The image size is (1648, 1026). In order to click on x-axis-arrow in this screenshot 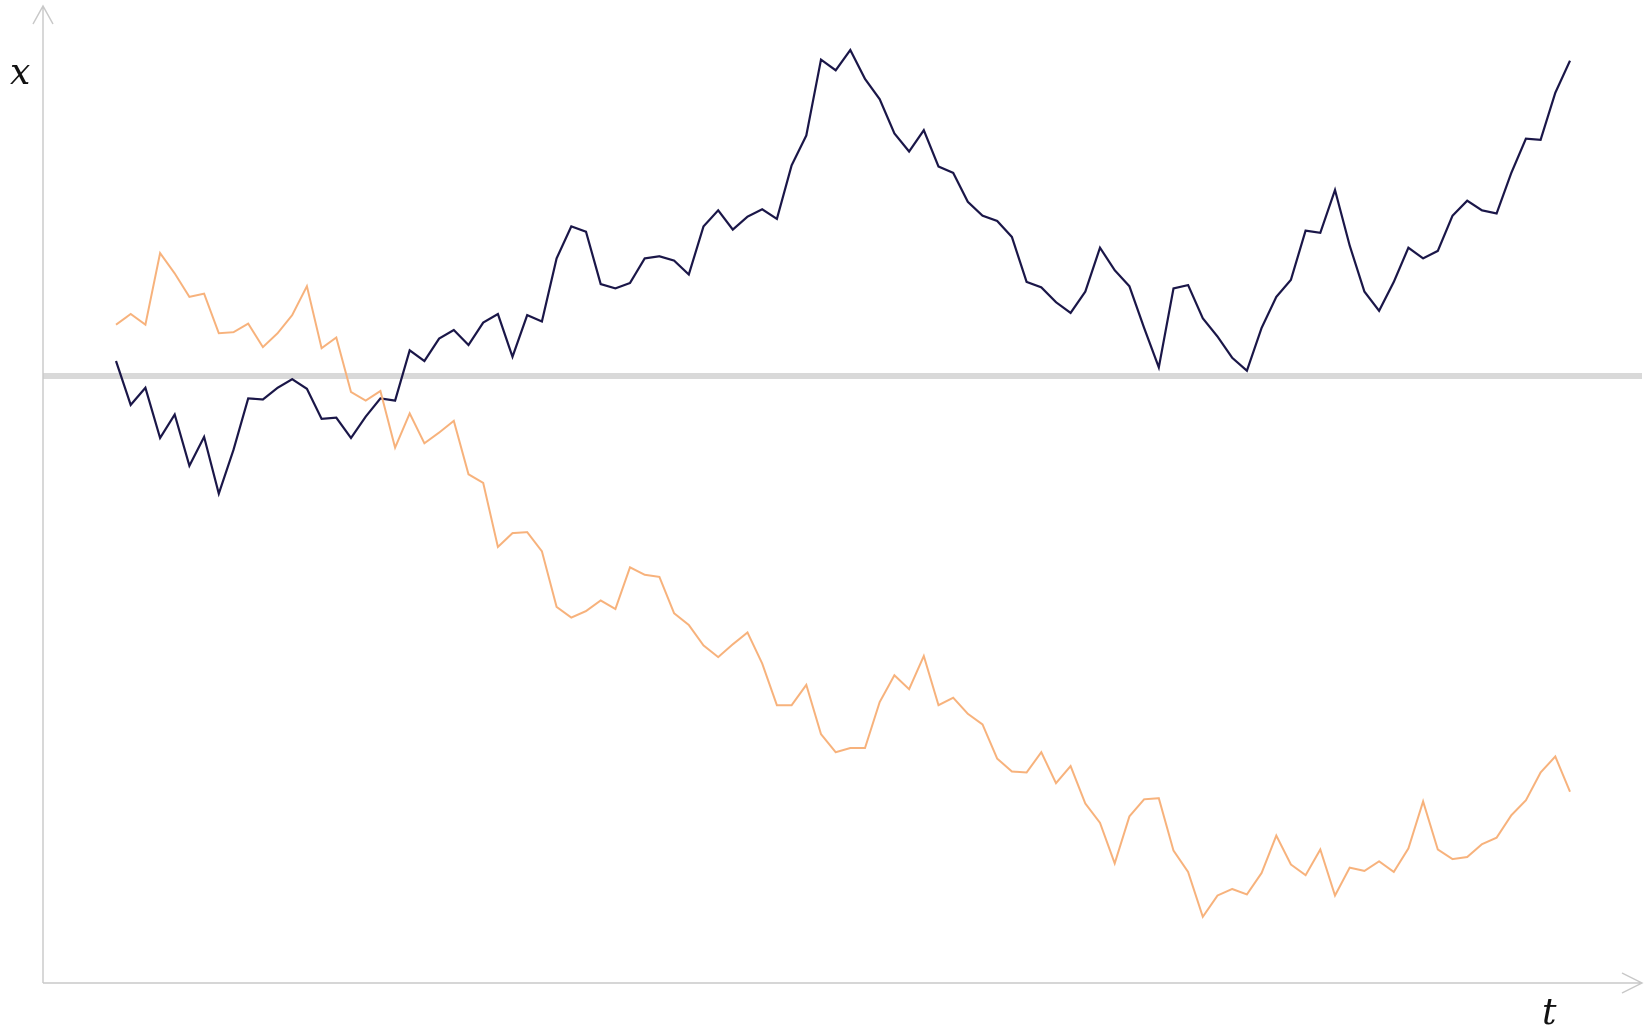, I will do `click(1632, 983)`.